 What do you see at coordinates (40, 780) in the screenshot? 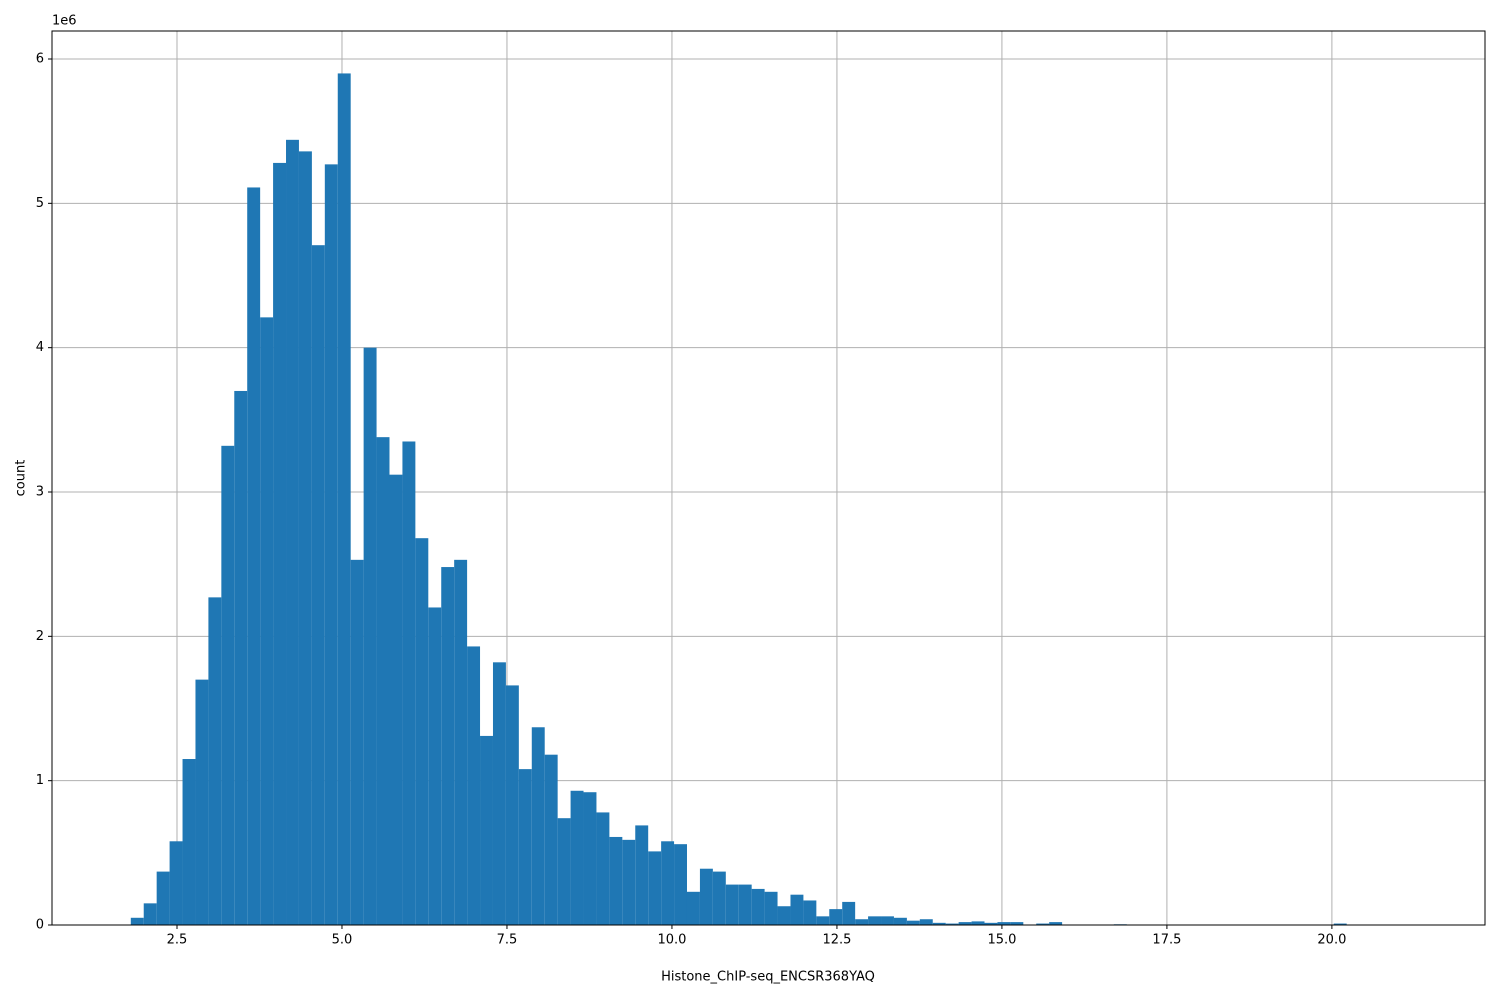
I see `y-tick-label: 1` at bounding box center [40, 780].